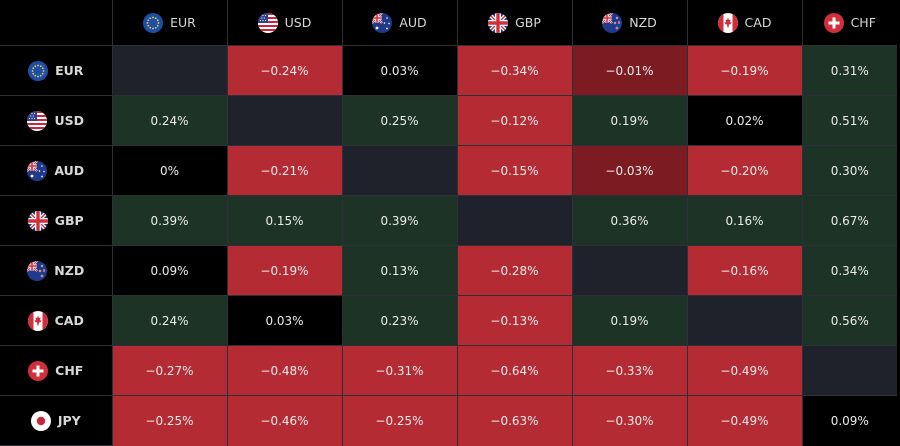  I want to click on table-row: USD 0.24% 0.25% −0.12% 0.19% 0.02% 0.51%, so click(448, 120).